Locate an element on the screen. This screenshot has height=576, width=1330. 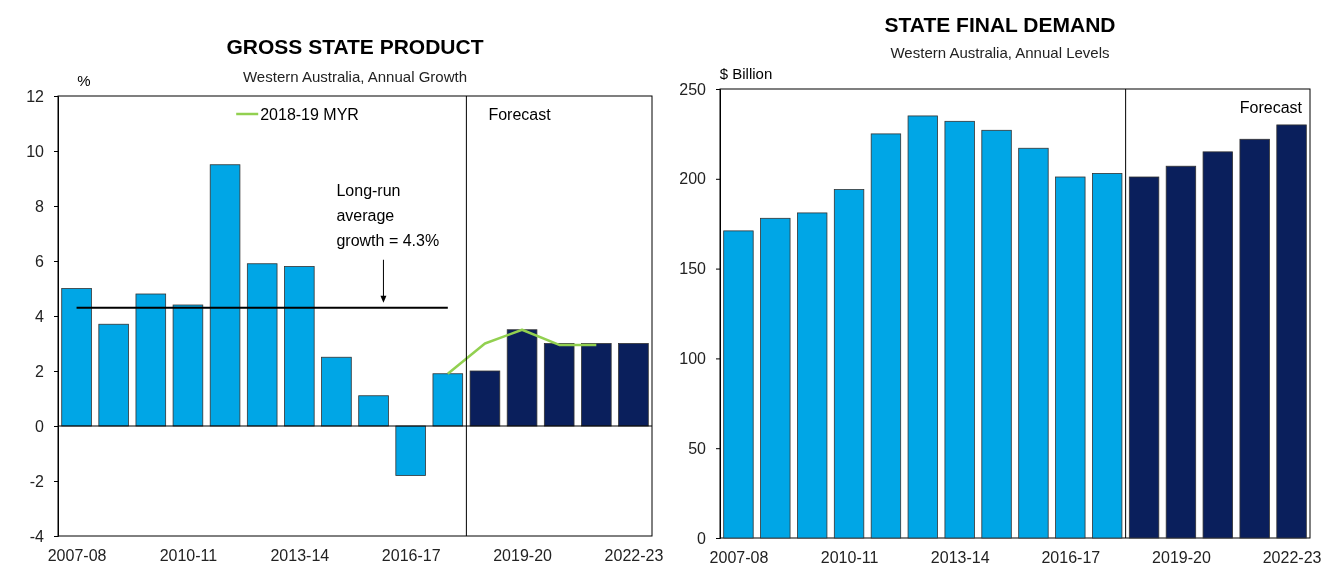
y-tick-label: 100 is located at coordinates (693, 359).